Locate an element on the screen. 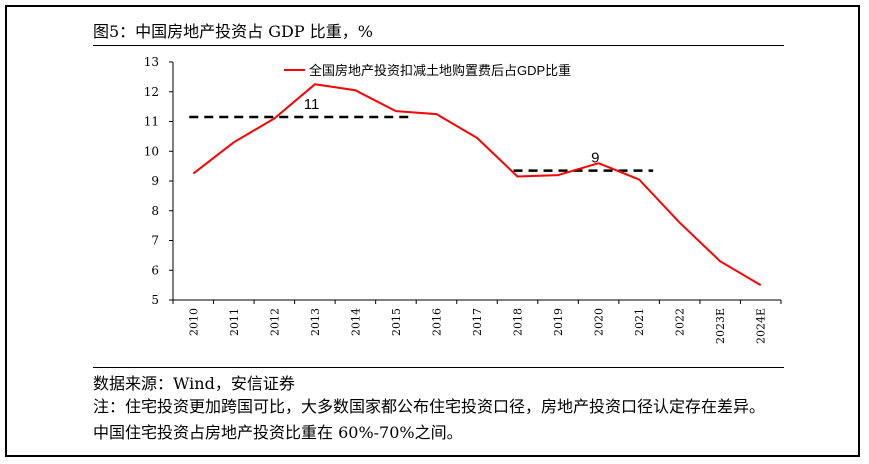 Image resolution: width=869 pixels, height=464 pixels. x-tick-label: 2014 is located at coordinates (355, 322).